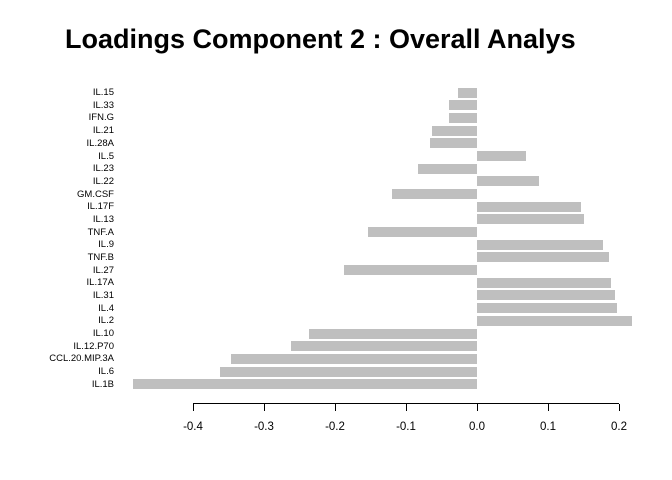 The height and width of the screenshot is (480, 672). I want to click on y-axis-label: IL.17A, so click(100, 283).